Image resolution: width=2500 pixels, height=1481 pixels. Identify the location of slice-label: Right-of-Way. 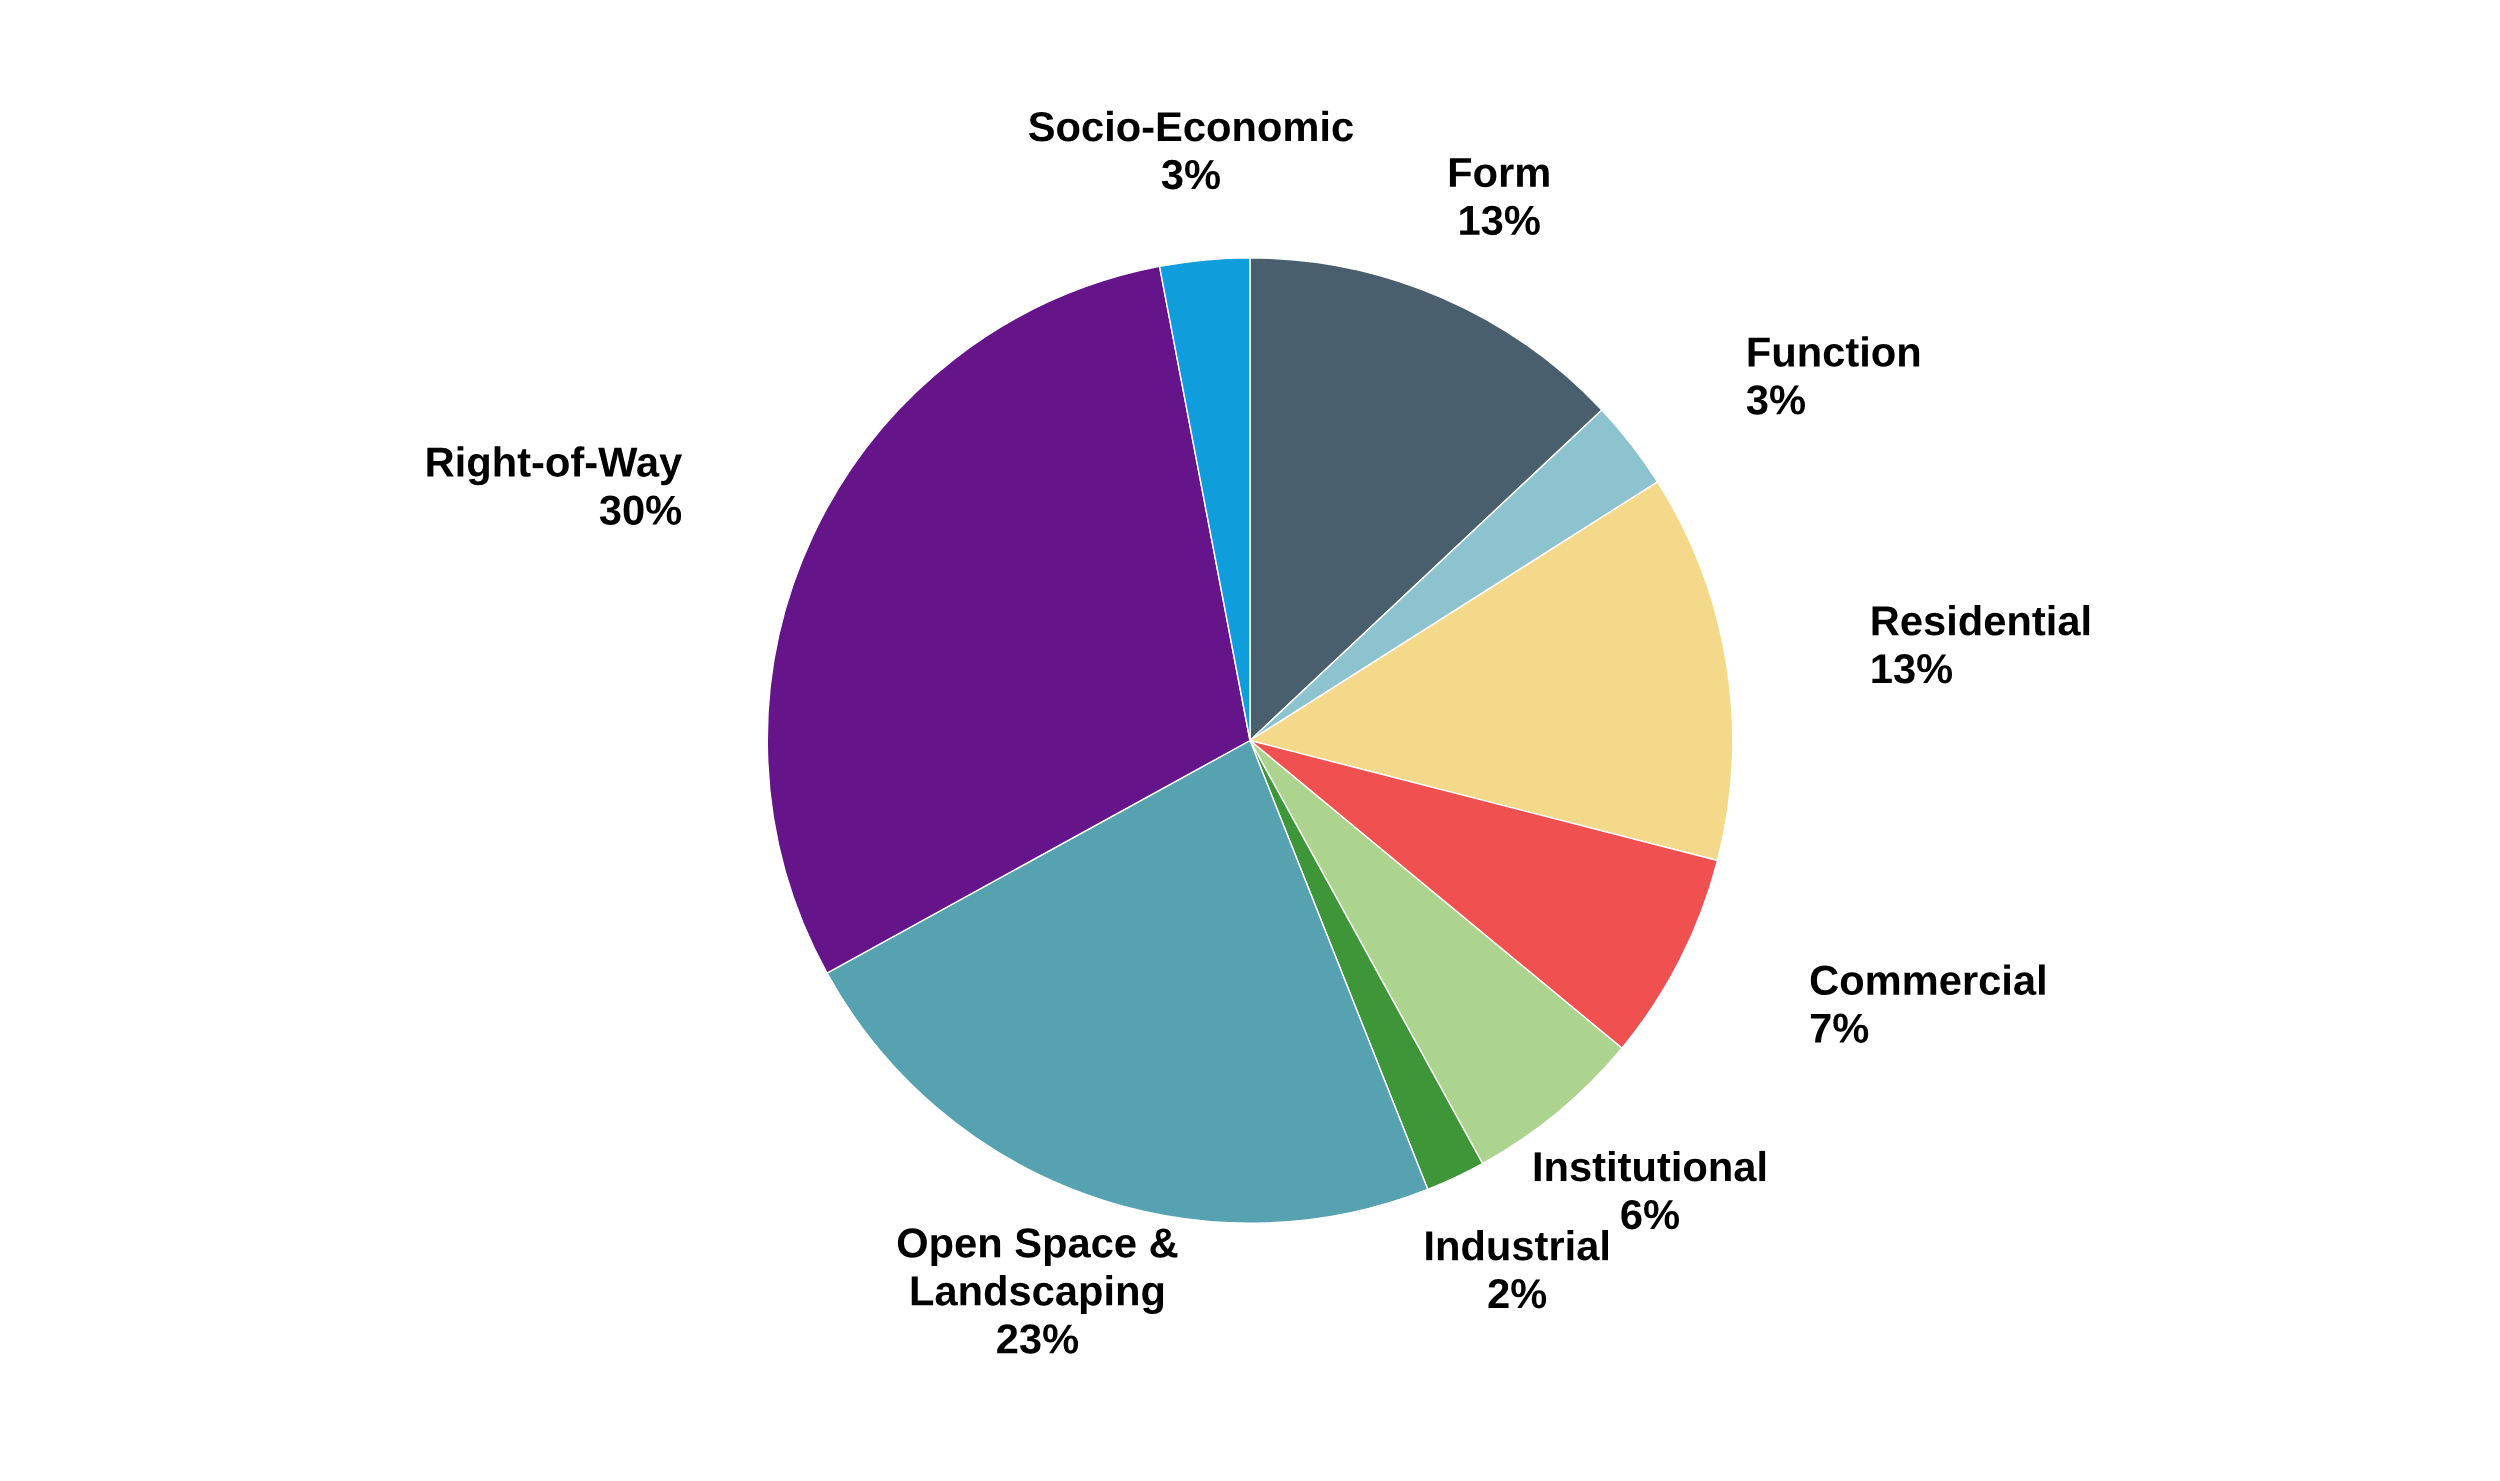
(555, 466).